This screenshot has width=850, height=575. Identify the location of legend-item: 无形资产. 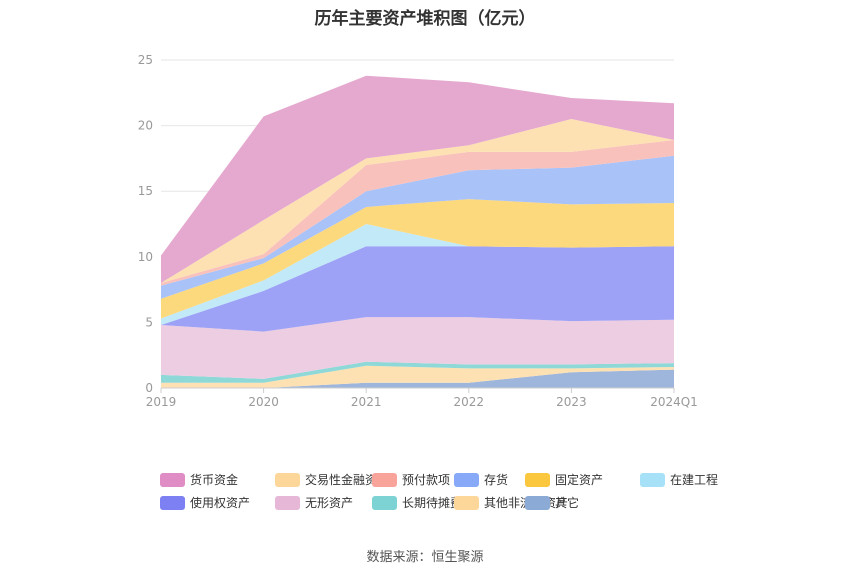
(314, 503).